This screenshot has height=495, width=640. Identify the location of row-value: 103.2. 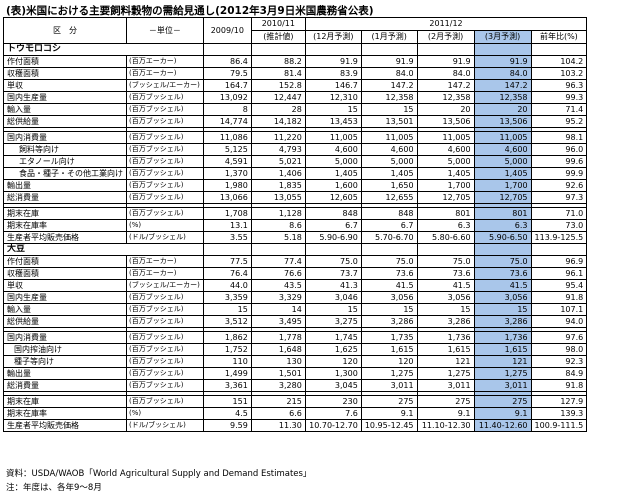
(559, 73).